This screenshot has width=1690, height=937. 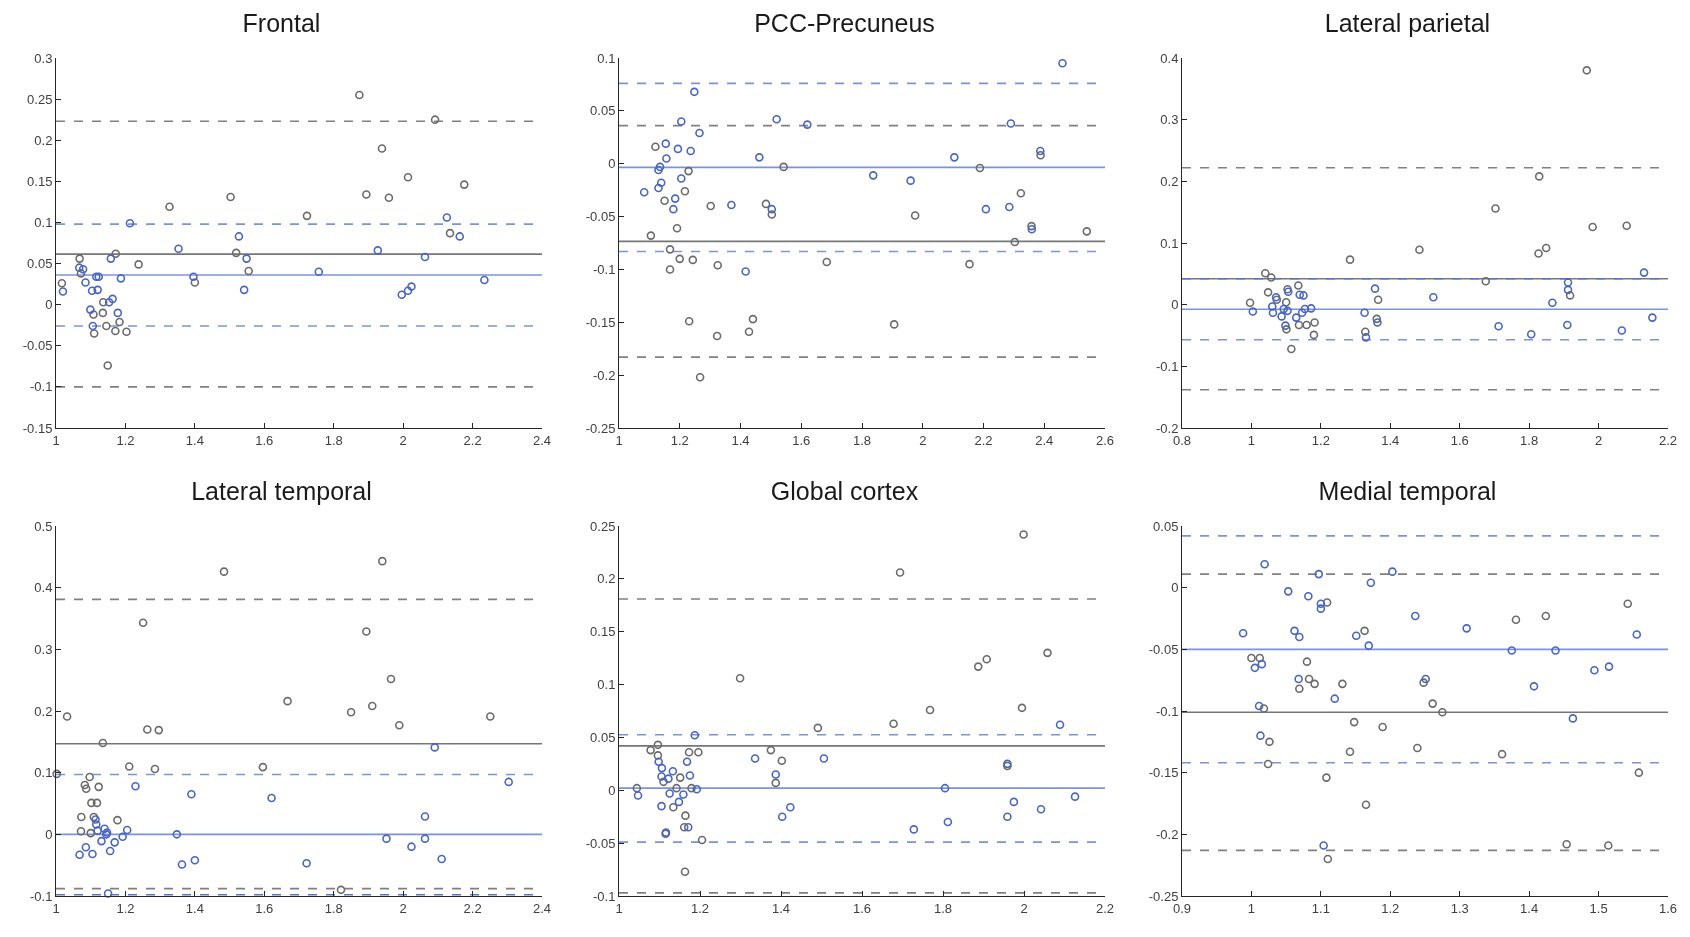 What do you see at coordinates (281, 22) in the screenshot?
I see `chart-title: Frontal` at bounding box center [281, 22].